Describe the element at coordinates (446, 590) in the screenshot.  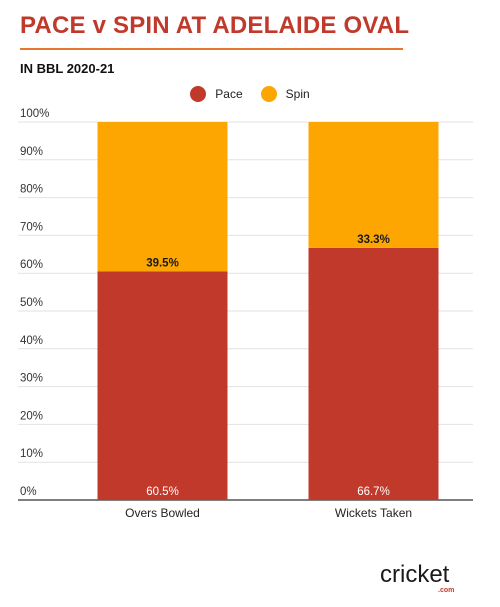
I see `logo-suffix: .com` at that location.